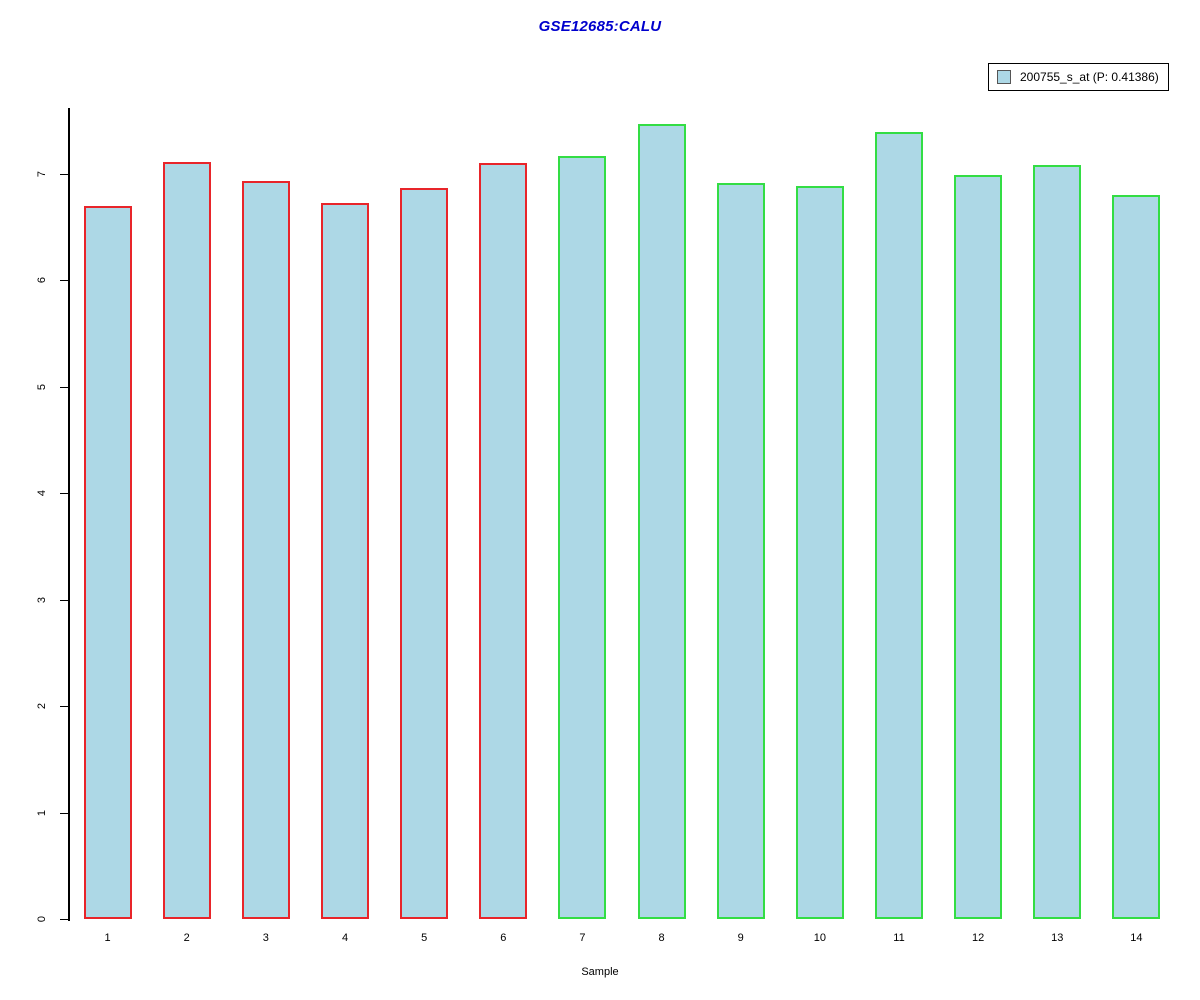 The image size is (1200, 1000). Describe the element at coordinates (1057, 938) in the screenshot. I see `x-tick-label: 13` at that location.